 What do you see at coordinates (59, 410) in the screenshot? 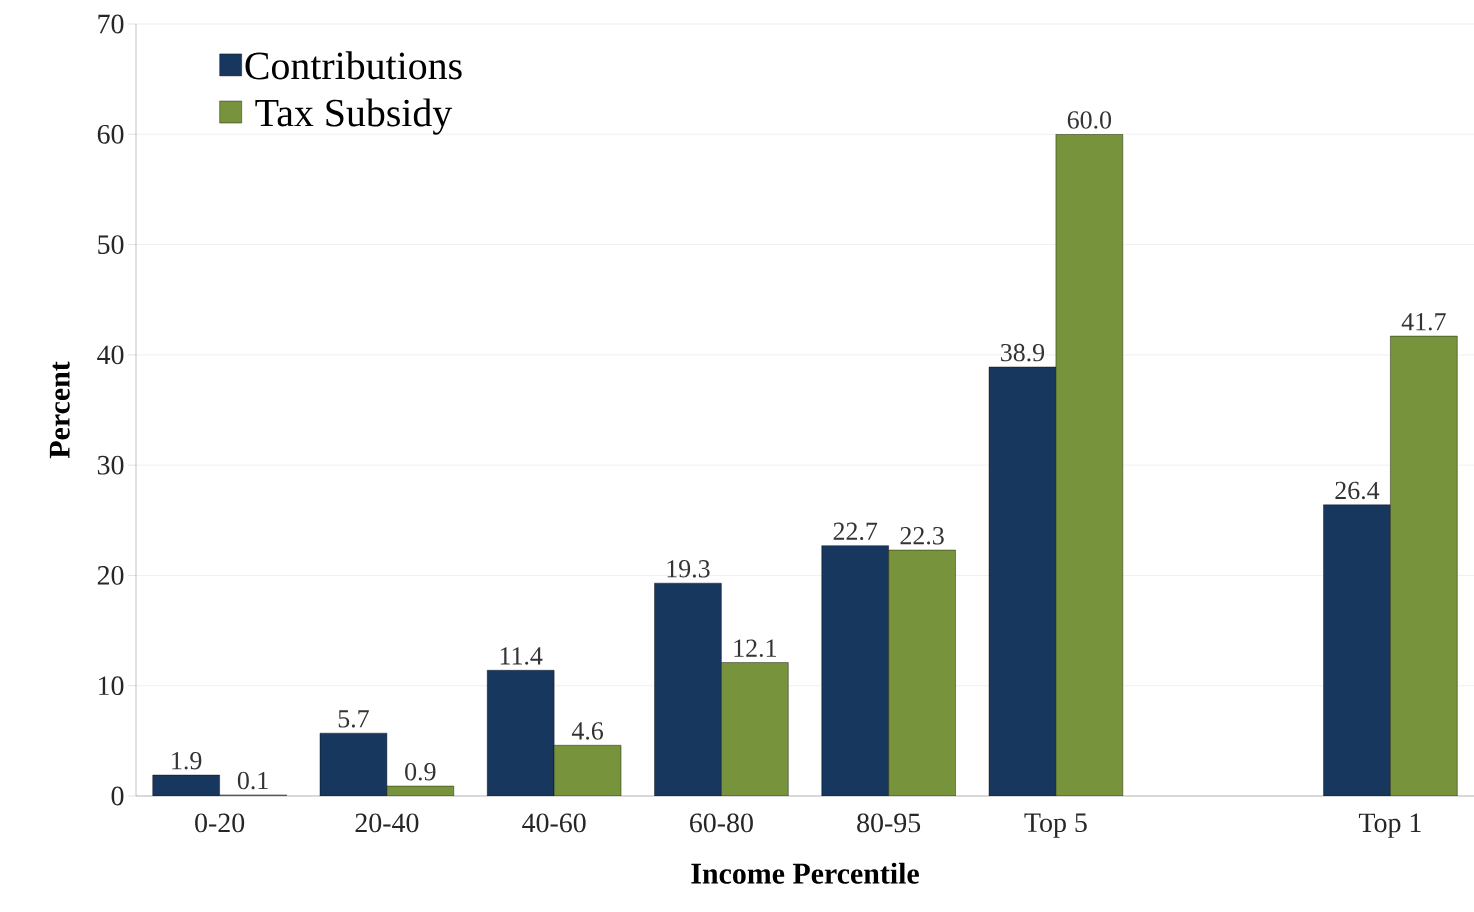
I see `y-axis-title: Percent` at bounding box center [59, 410].